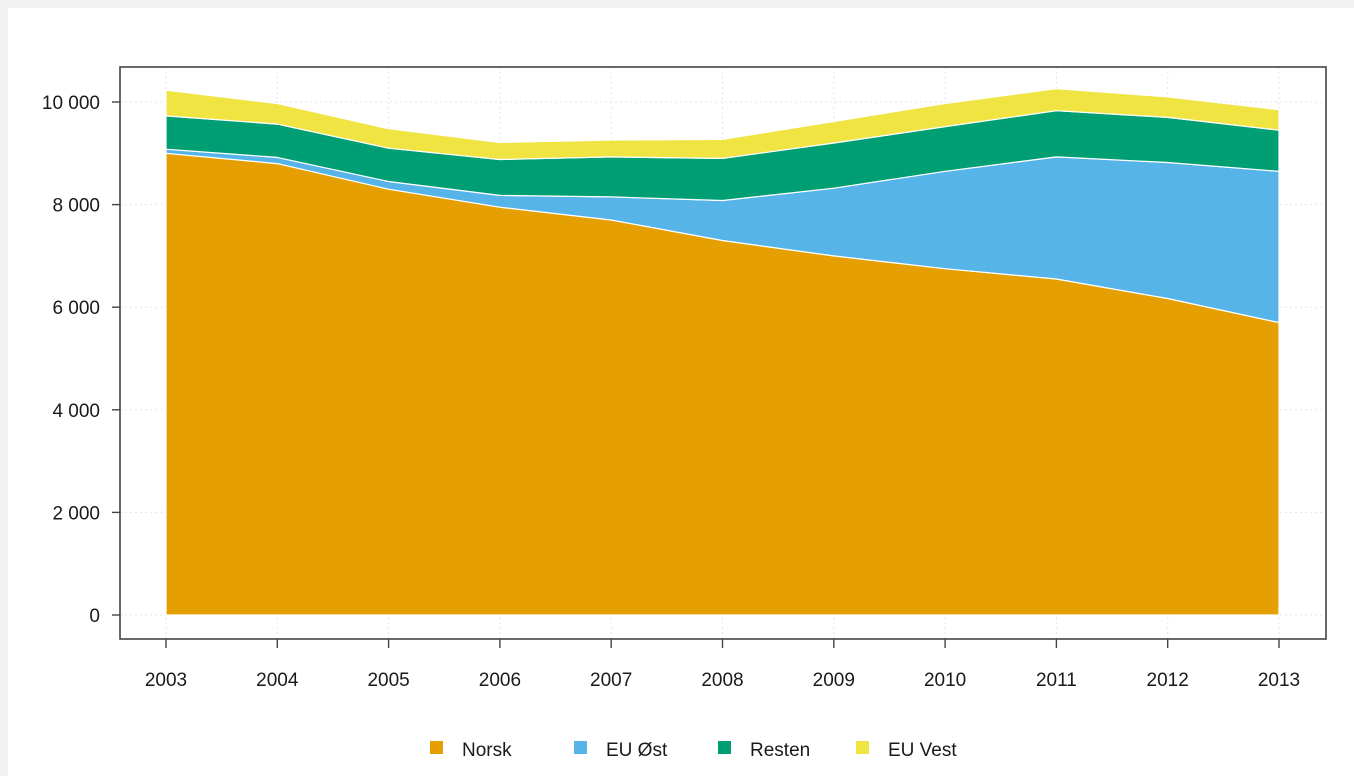 This screenshot has width=1354, height=776. I want to click on legend-swatch-eu-vest, so click(862, 747).